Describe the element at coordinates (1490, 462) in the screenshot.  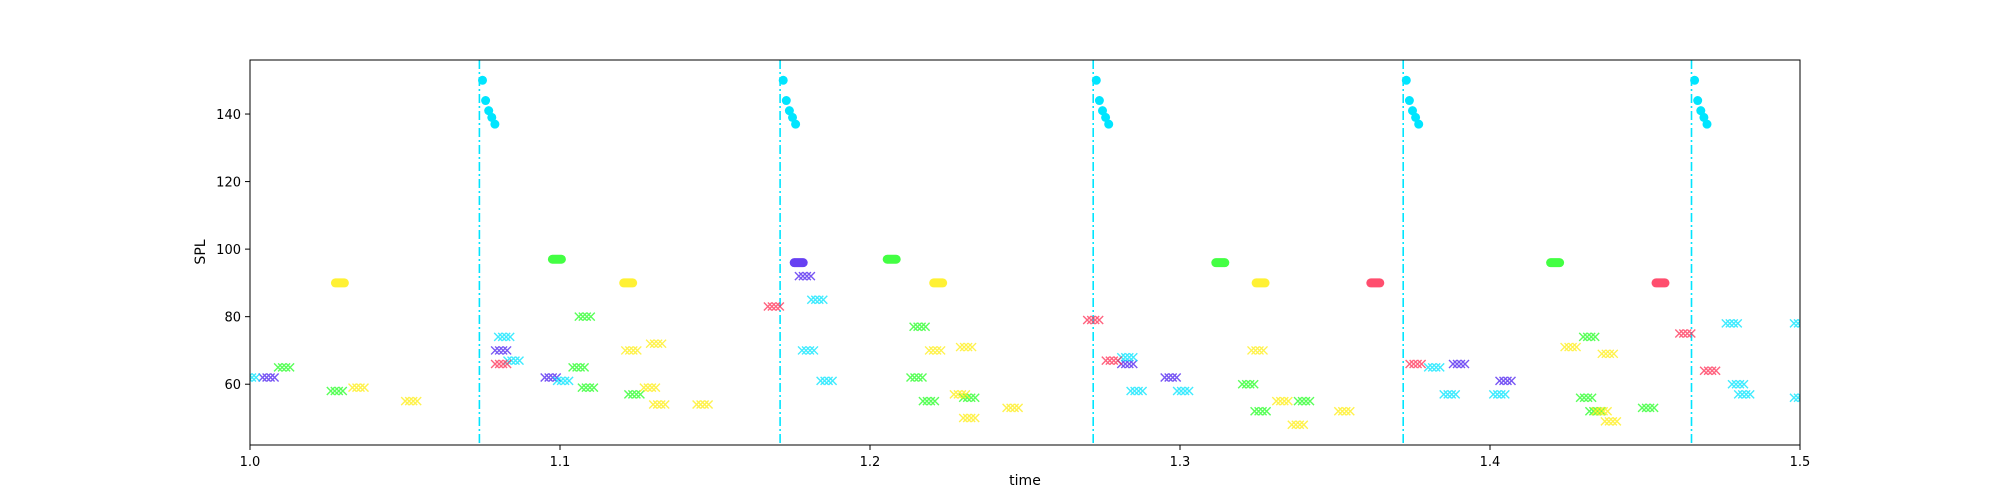
I see `x-tick-label: 1.4` at that location.